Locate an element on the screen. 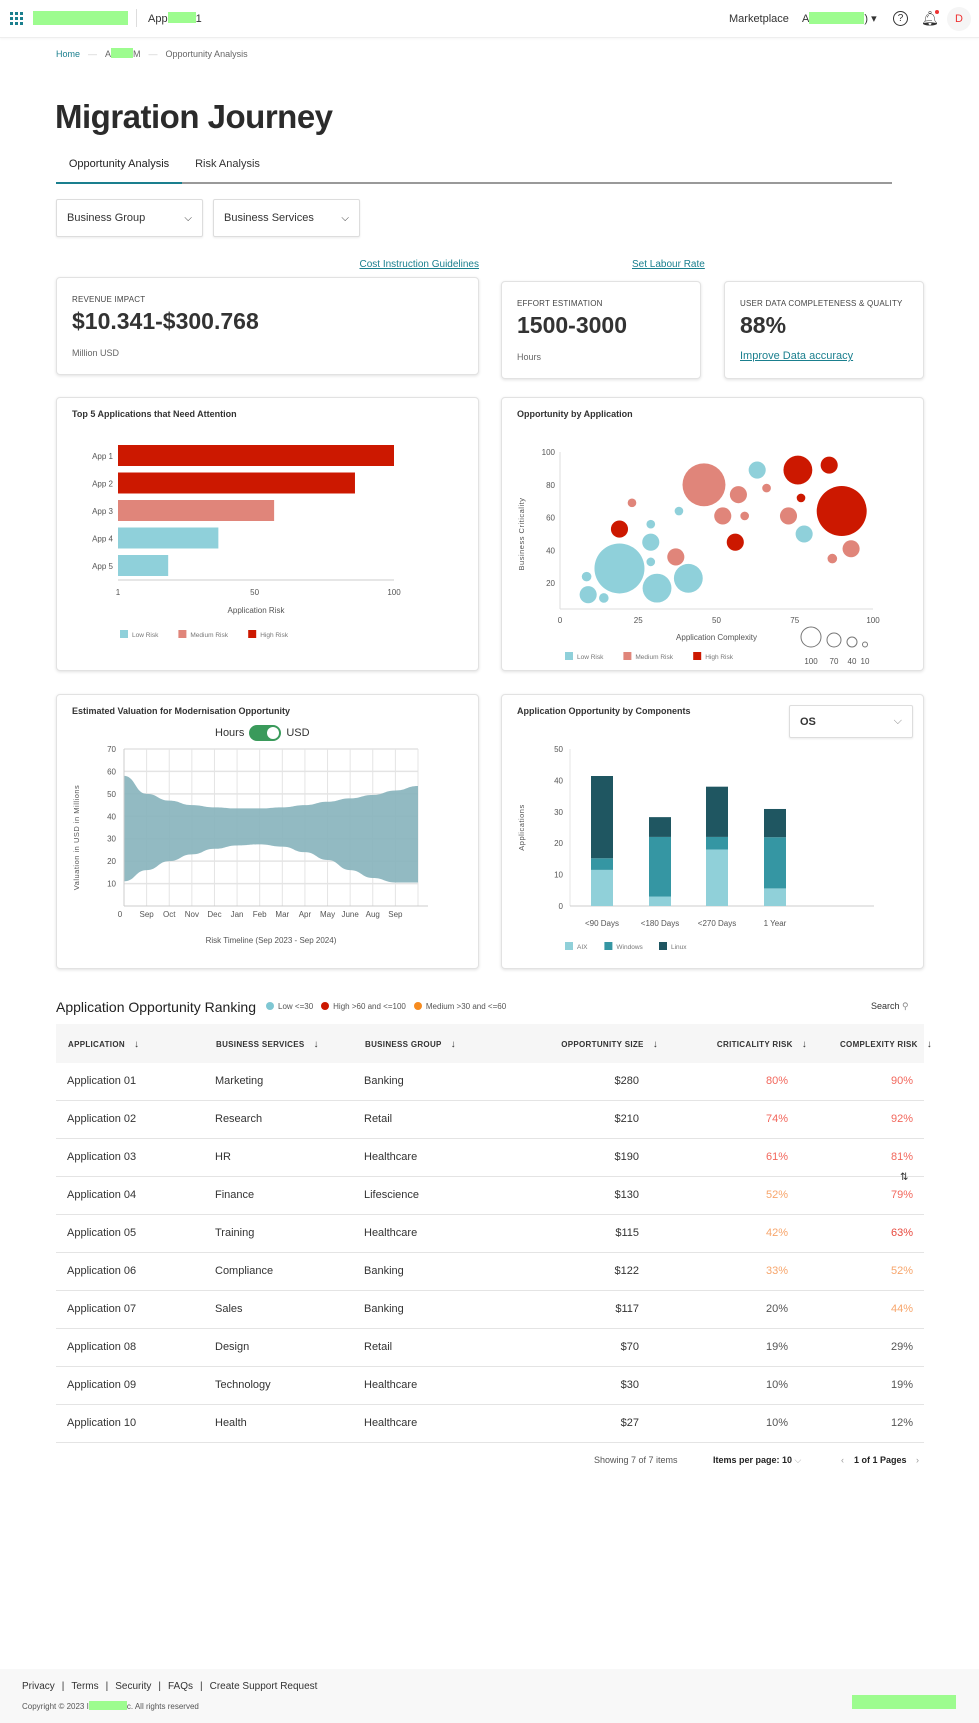 Image resolution: width=979 pixels, height=1723 pixels. cell-business-services: Training is located at coordinates (235, 1233).